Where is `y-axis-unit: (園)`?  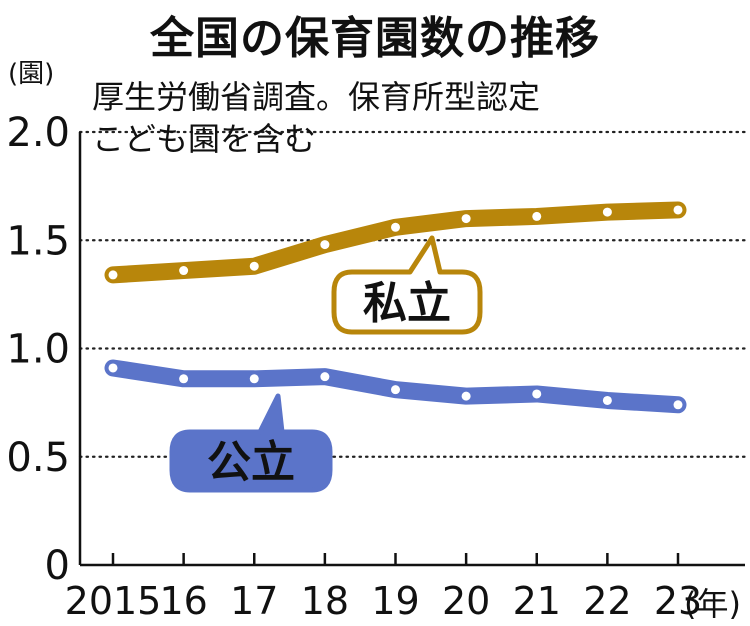 y-axis-unit: (園) is located at coordinates (31, 74).